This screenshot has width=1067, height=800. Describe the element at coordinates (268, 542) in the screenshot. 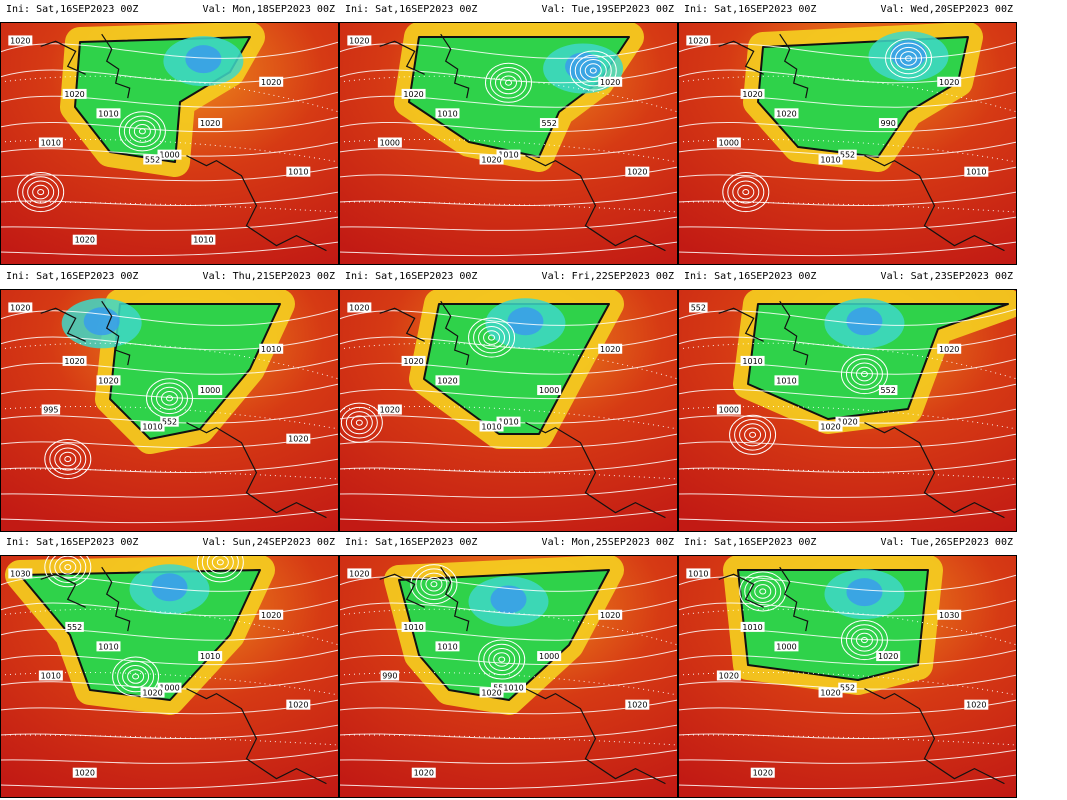

I see `valid-time-label: Val: Sun,24SEP2023 00Z` at that location.